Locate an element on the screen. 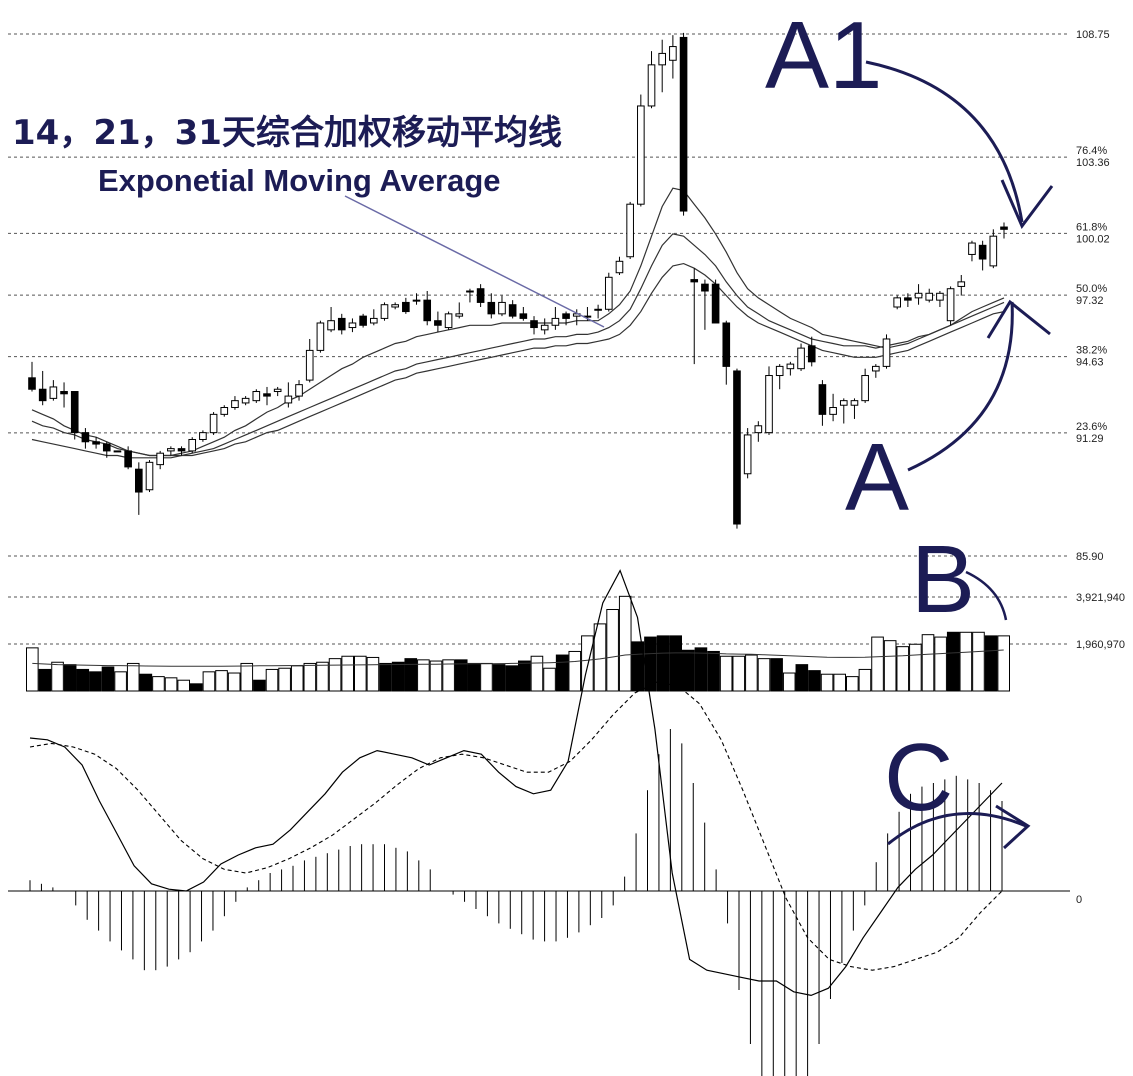 The image size is (1133, 1076). price-level-label: 94.63 is located at coordinates (1090, 363).